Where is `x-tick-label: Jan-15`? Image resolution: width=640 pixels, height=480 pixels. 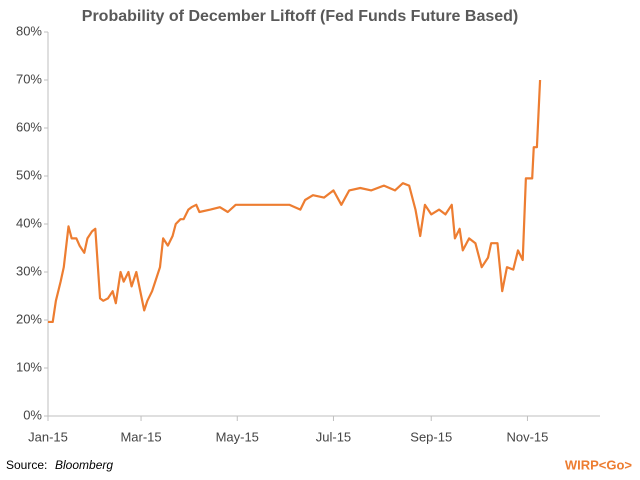 x-tick-label: Jan-15 is located at coordinates (48, 436).